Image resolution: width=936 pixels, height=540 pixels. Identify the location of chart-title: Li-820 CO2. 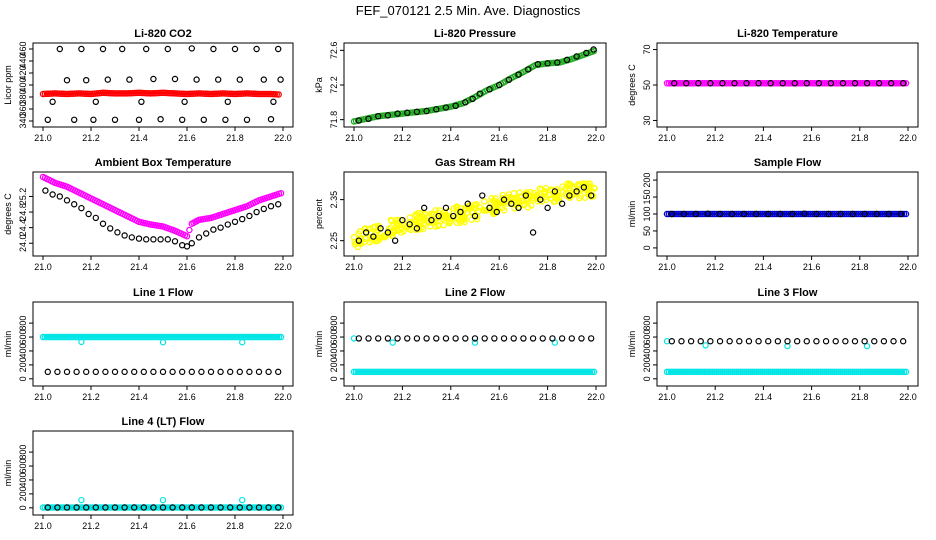
(162, 34).